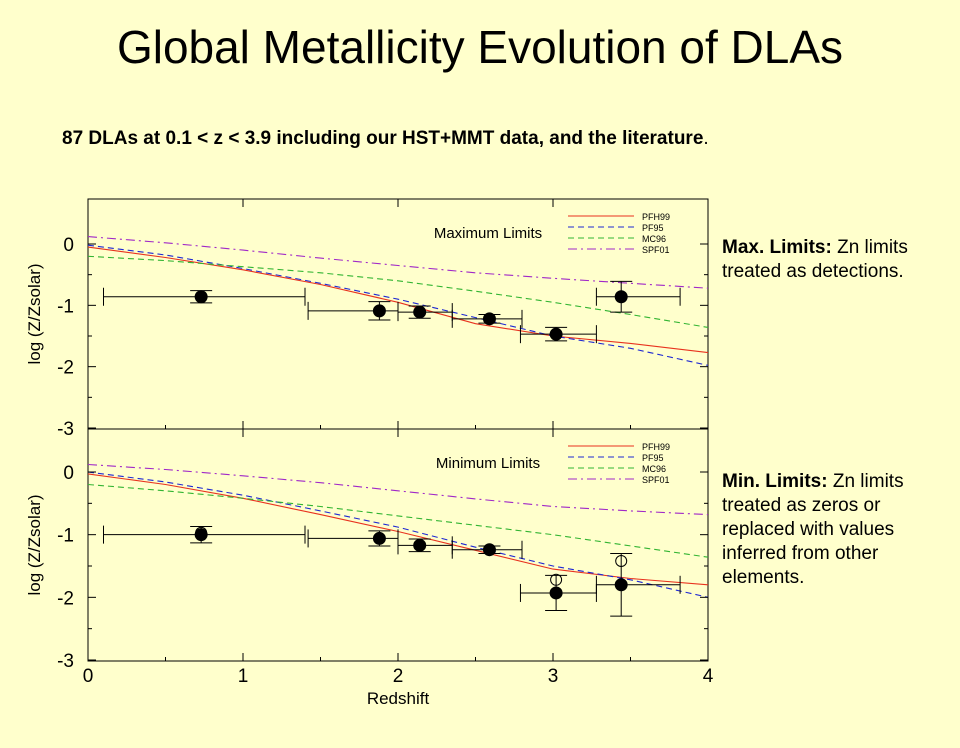 The height and width of the screenshot is (748, 960). Describe the element at coordinates (398, 291) in the screenshot. I see `max-series-mc96` at that location.